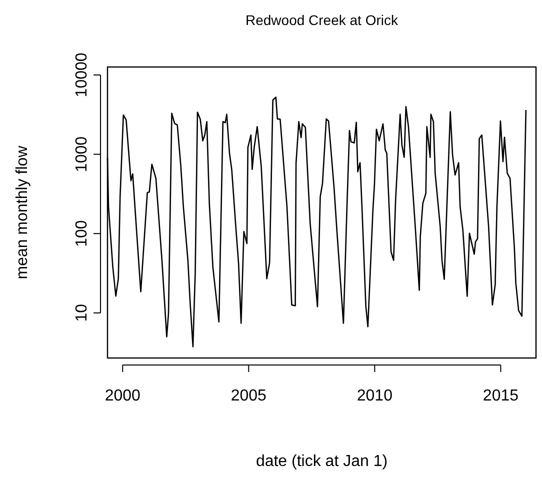  What do you see at coordinates (82, 313) in the screenshot?
I see `y-tick-label: 10` at bounding box center [82, 313].